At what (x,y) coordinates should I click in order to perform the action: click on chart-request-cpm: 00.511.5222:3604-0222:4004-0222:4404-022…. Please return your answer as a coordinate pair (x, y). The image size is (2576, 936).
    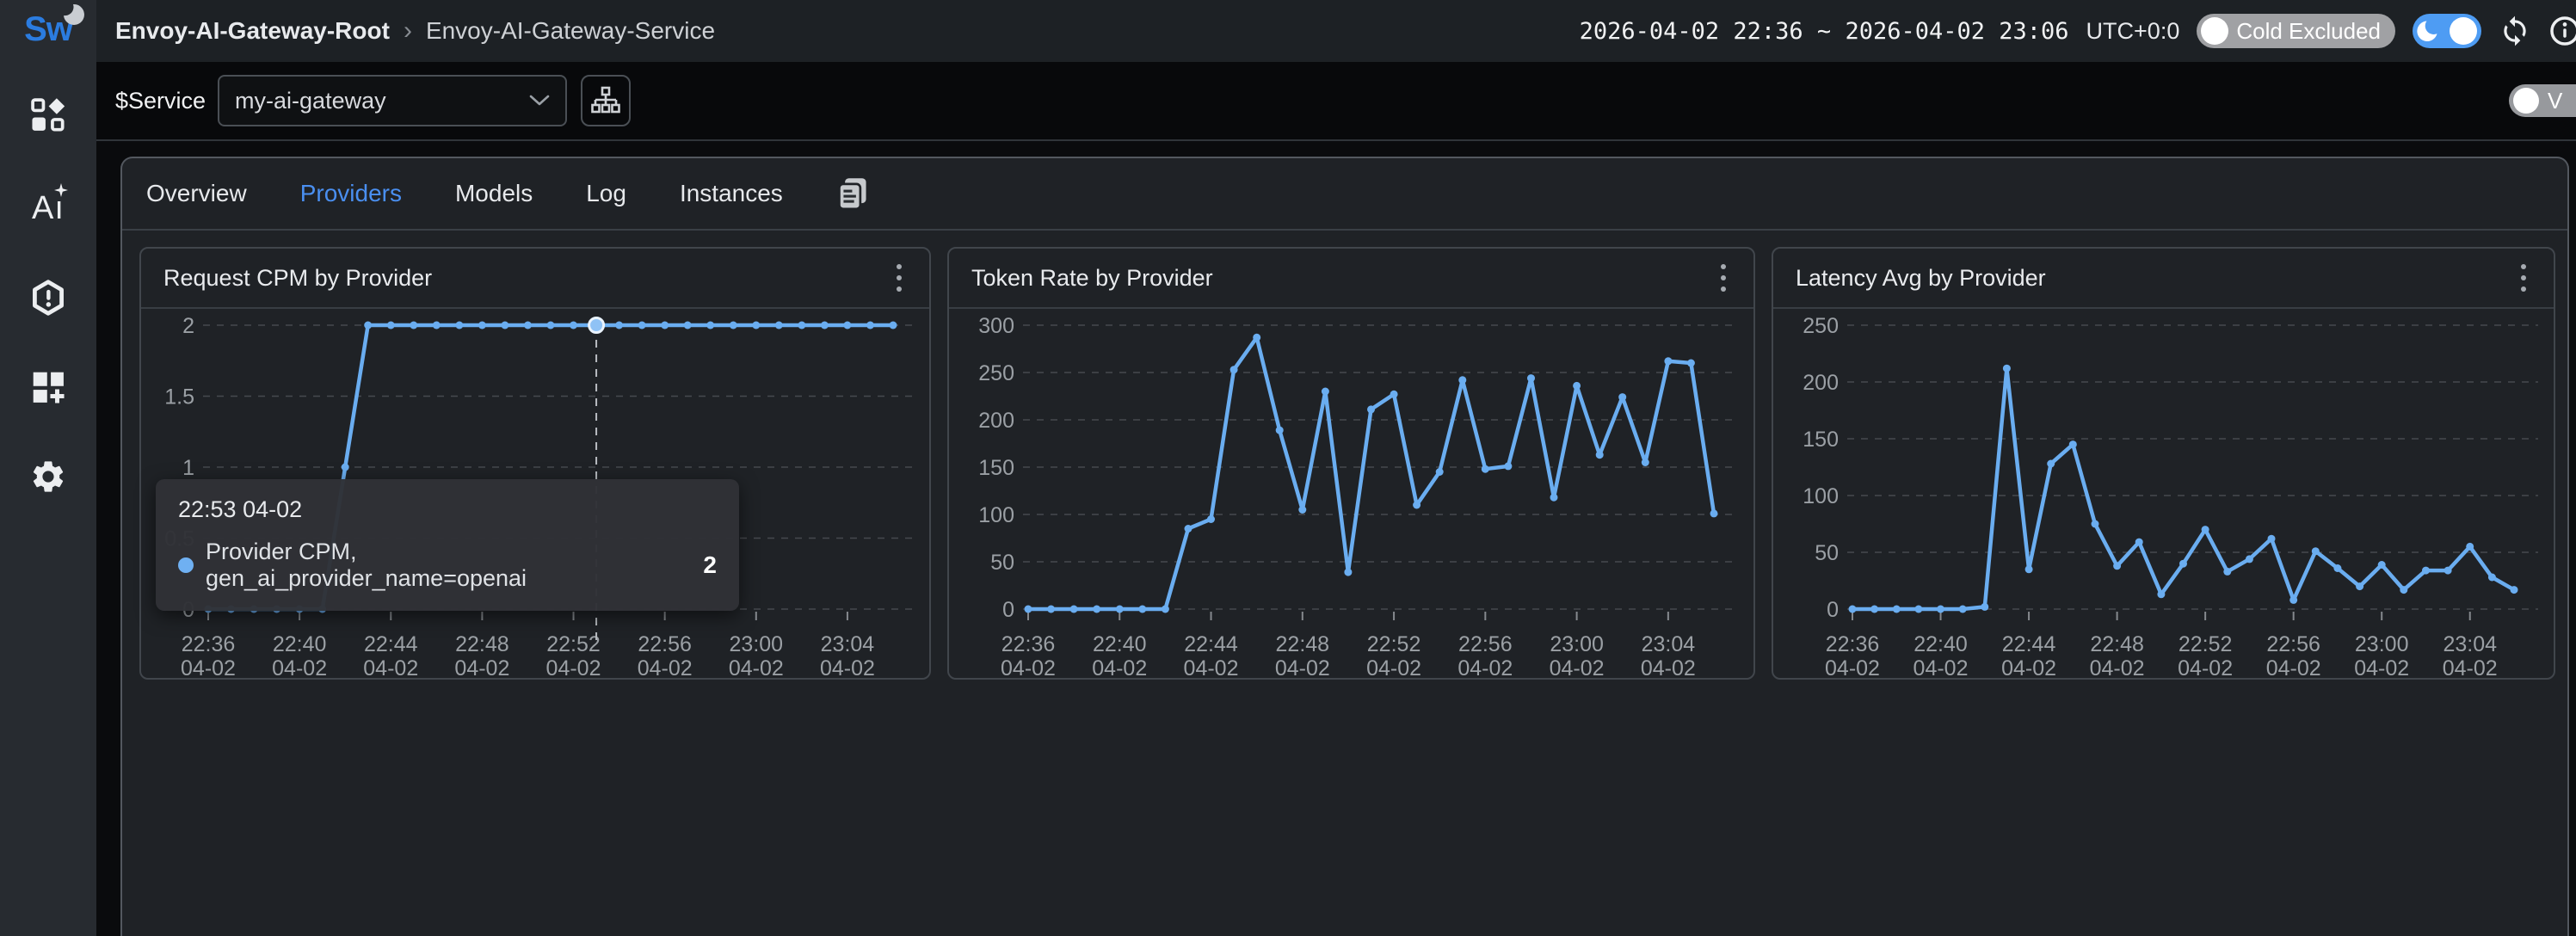
    Looking at the image, I should click on (535, 493).